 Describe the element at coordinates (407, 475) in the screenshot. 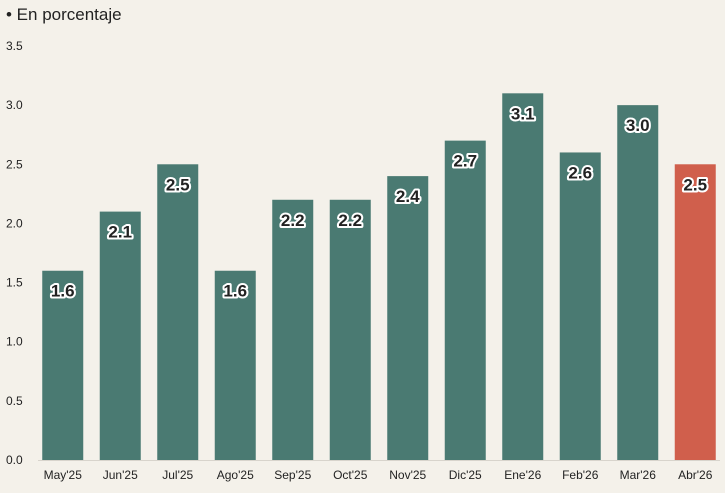

I see `x-tick-label: Nov'25` at that location.